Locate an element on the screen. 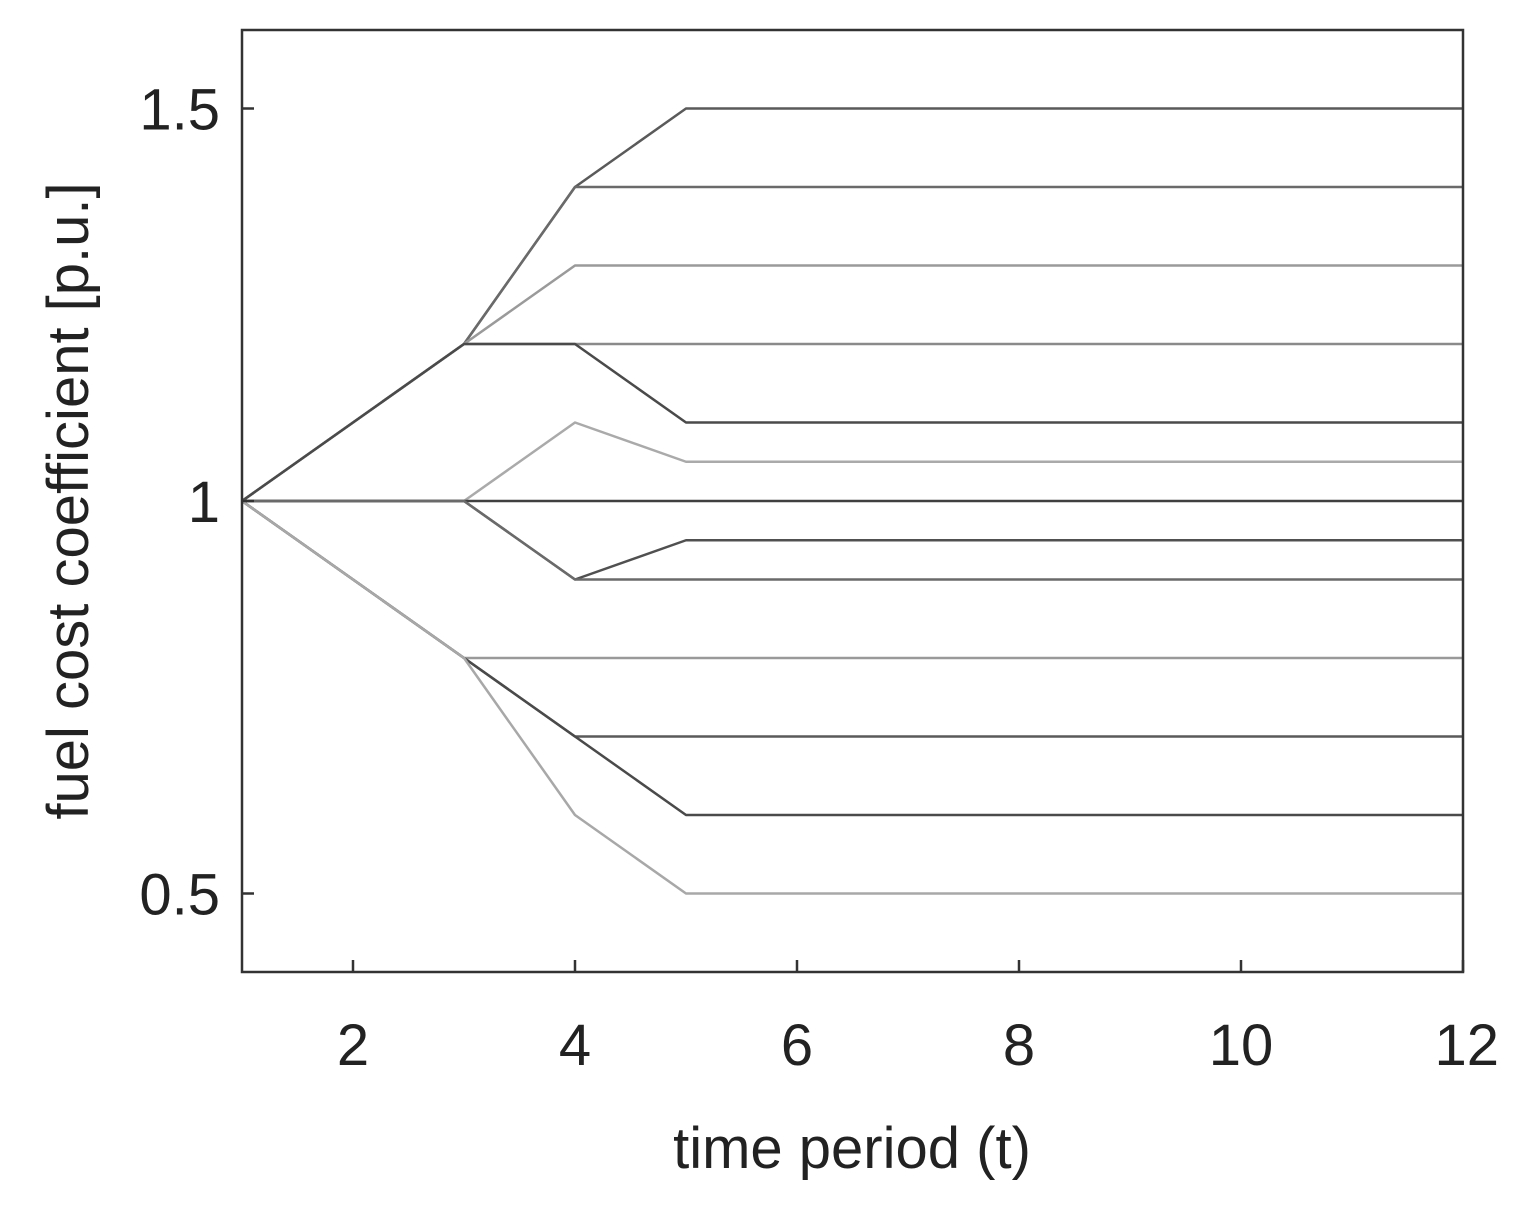 This screenshot has height=1206, width=1521. y-tick-label: 1 is located at coordinates (204, 502).